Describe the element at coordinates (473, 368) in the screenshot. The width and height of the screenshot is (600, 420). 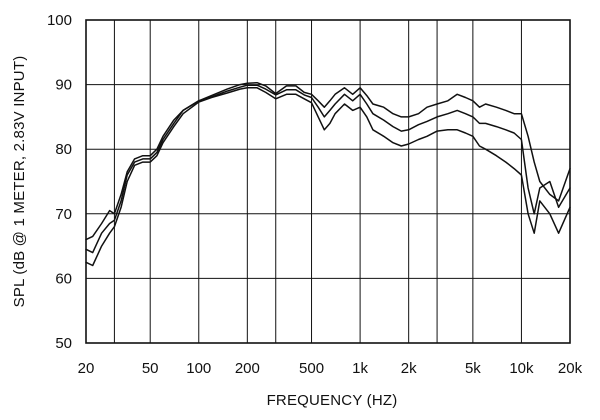
I see `x-tick-label: 5k` at that location.